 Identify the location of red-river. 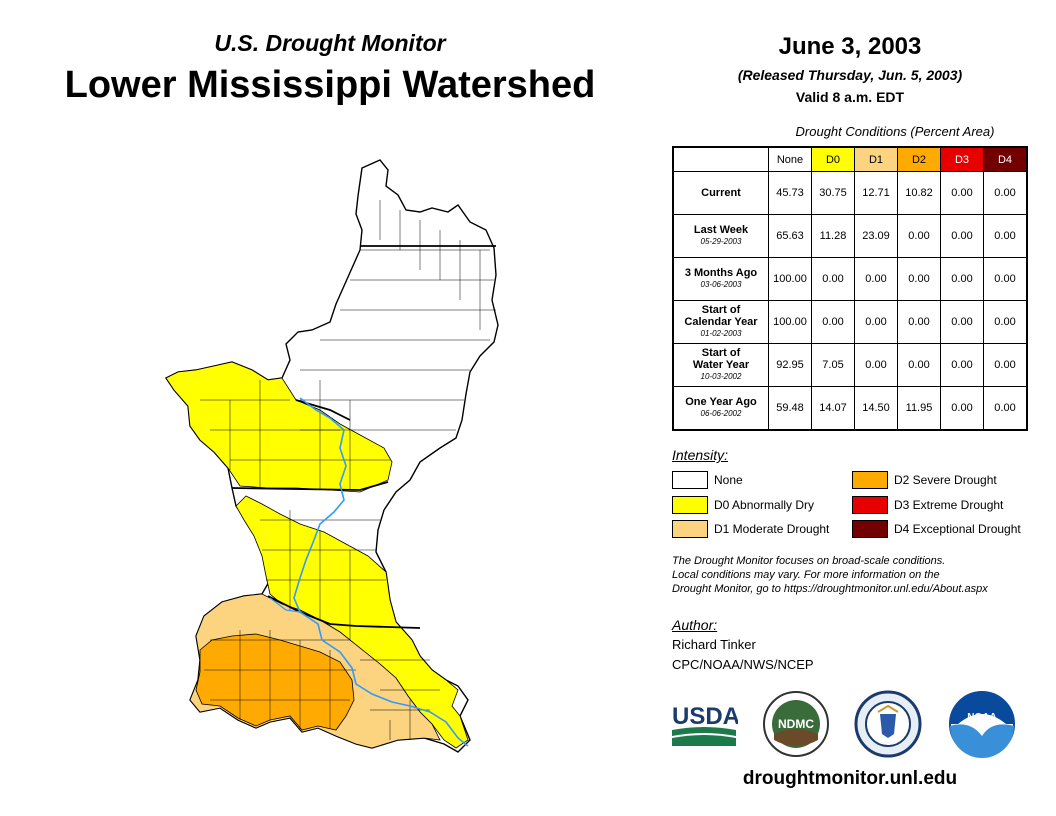
(285, 605).